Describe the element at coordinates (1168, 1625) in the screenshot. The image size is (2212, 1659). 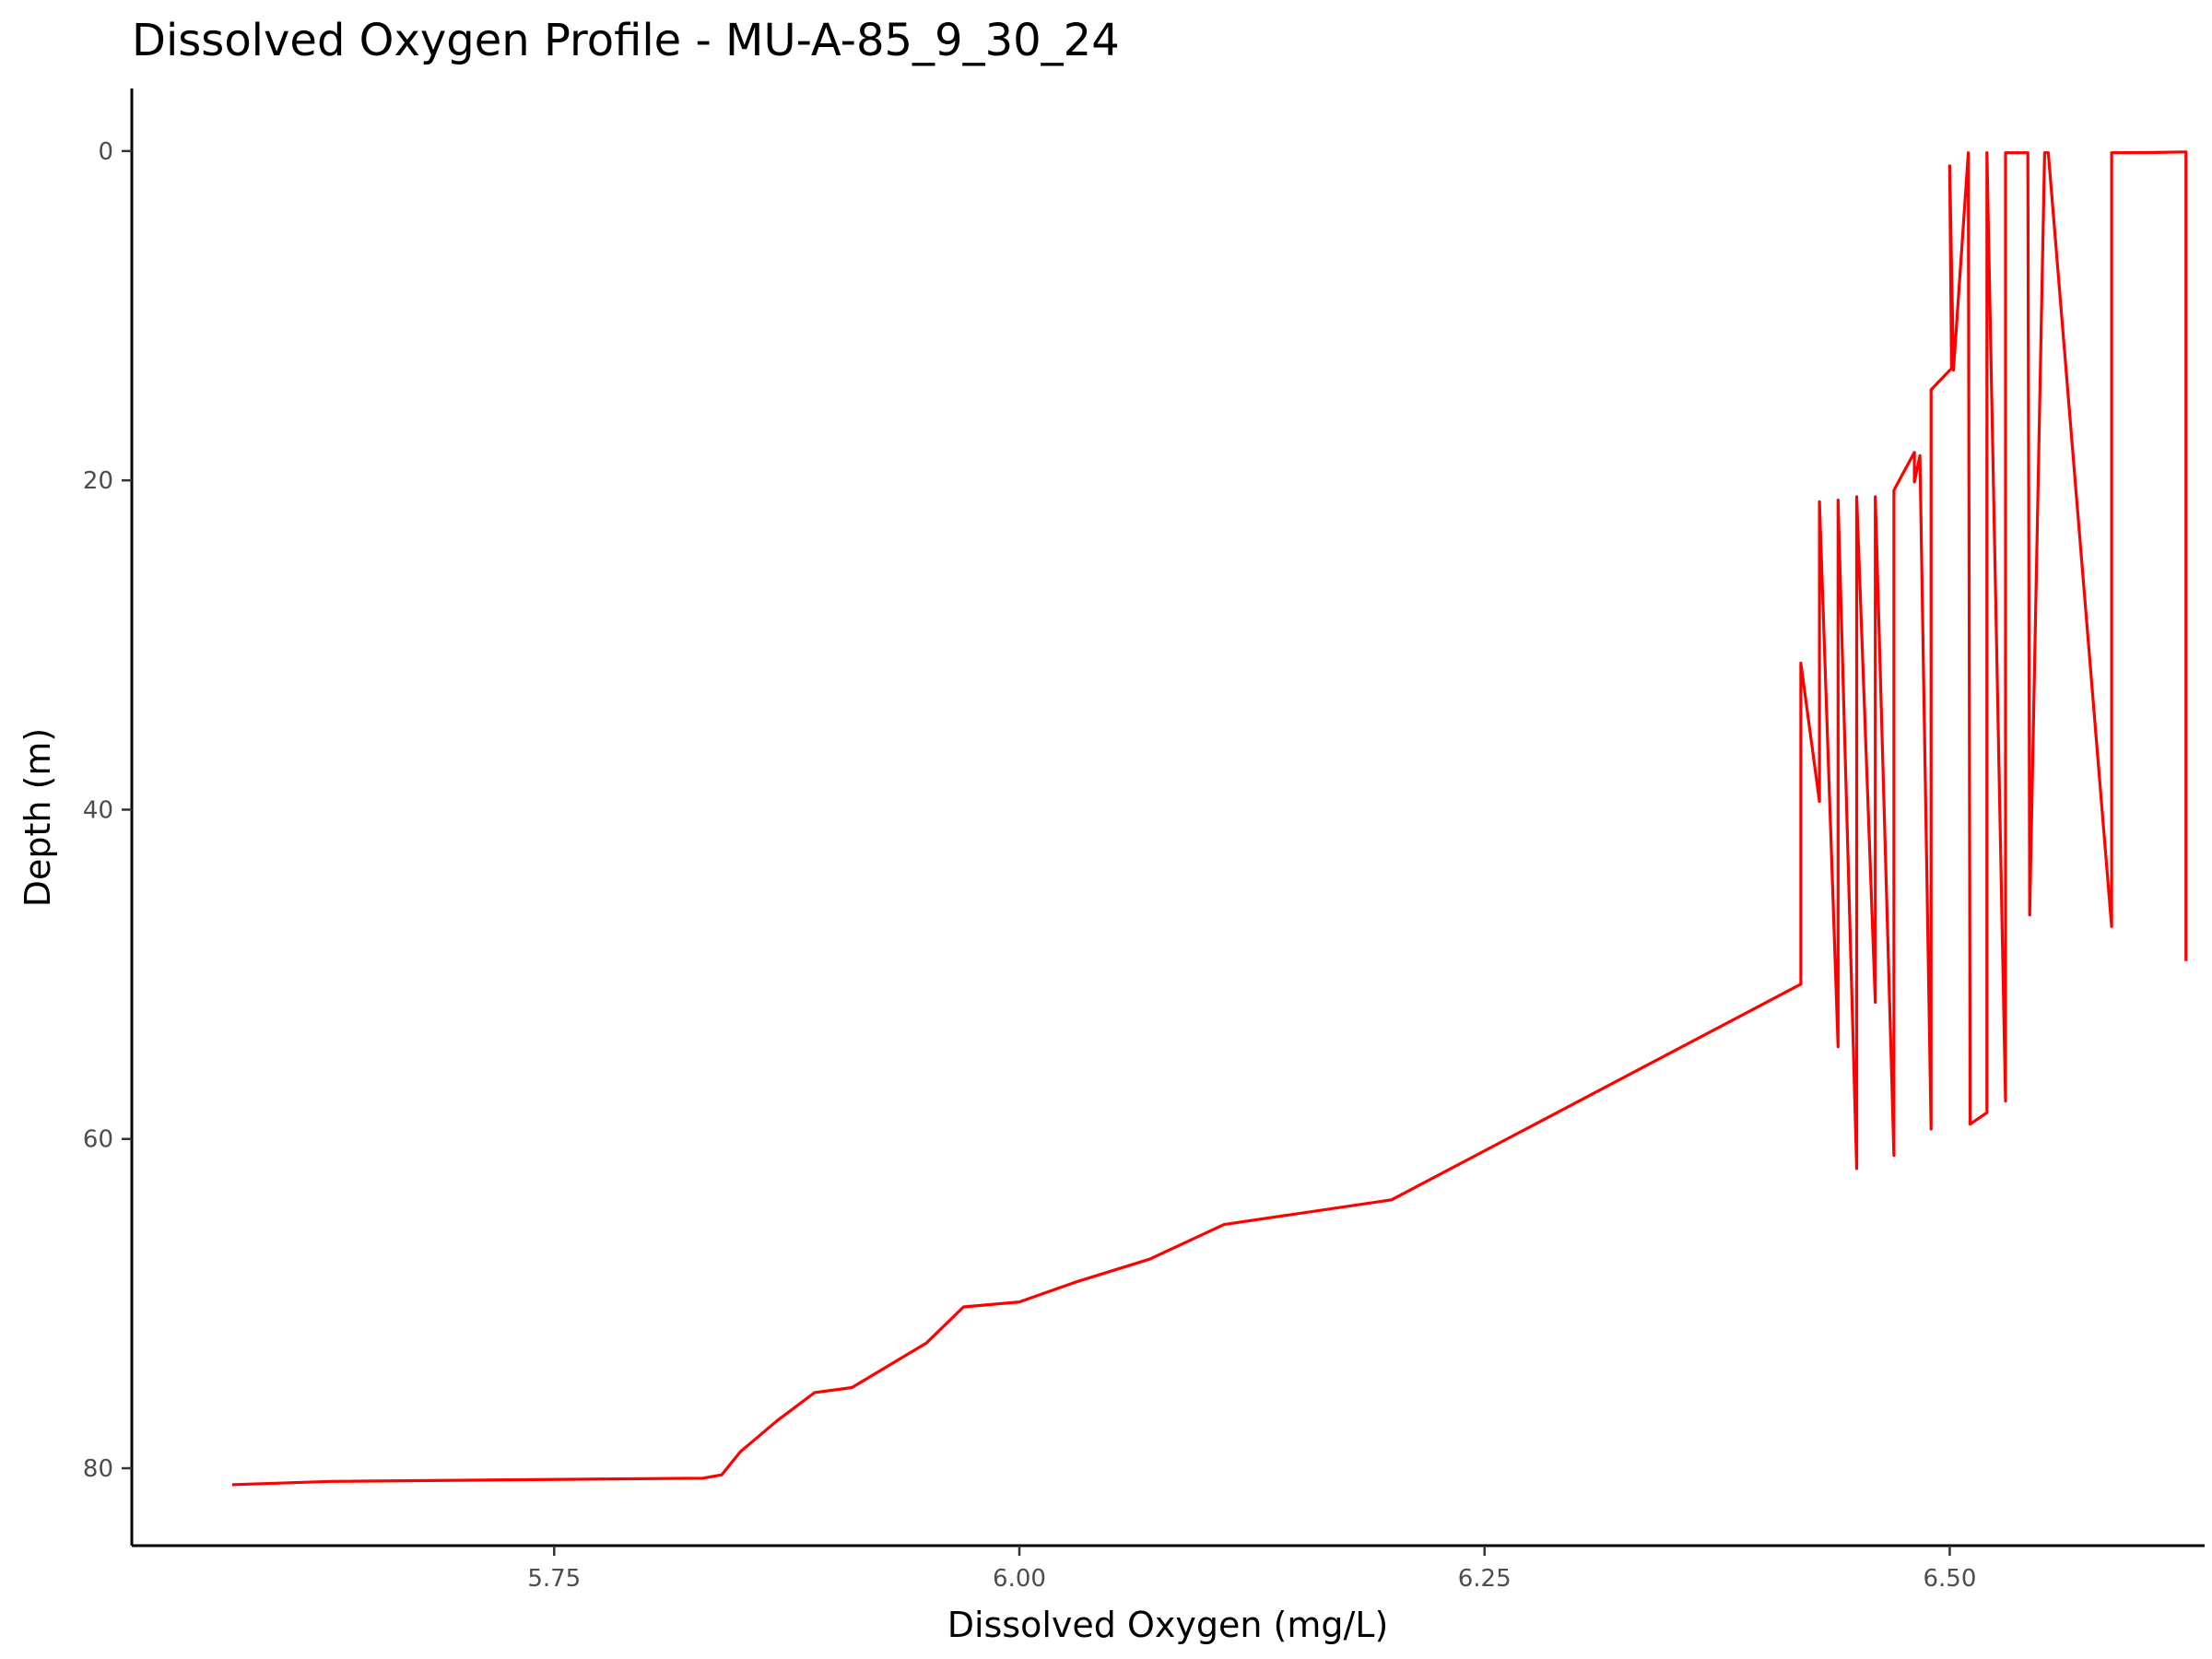
I see `x-axis-title: Dissolved Oxygen (mg/L)` at that location.